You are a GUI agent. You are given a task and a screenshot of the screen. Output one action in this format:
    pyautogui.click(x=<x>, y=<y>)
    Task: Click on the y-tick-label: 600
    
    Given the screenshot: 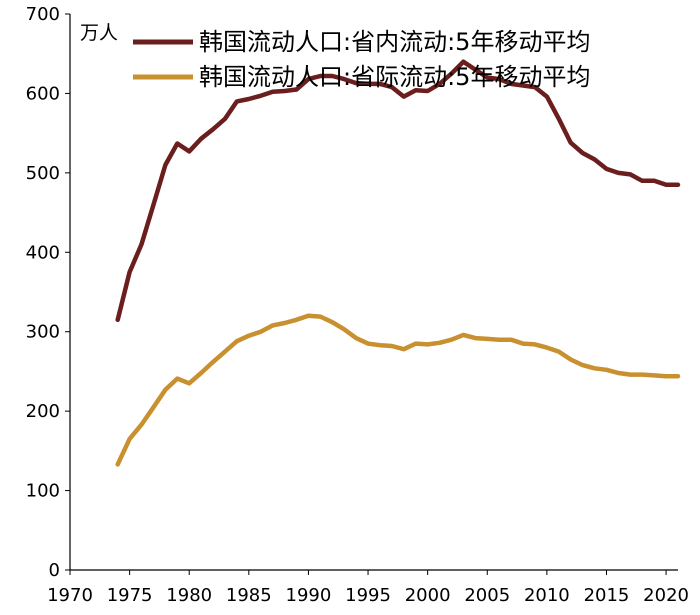 What is the action you would take?
    pyautogui.click(x=43, y=93)
    